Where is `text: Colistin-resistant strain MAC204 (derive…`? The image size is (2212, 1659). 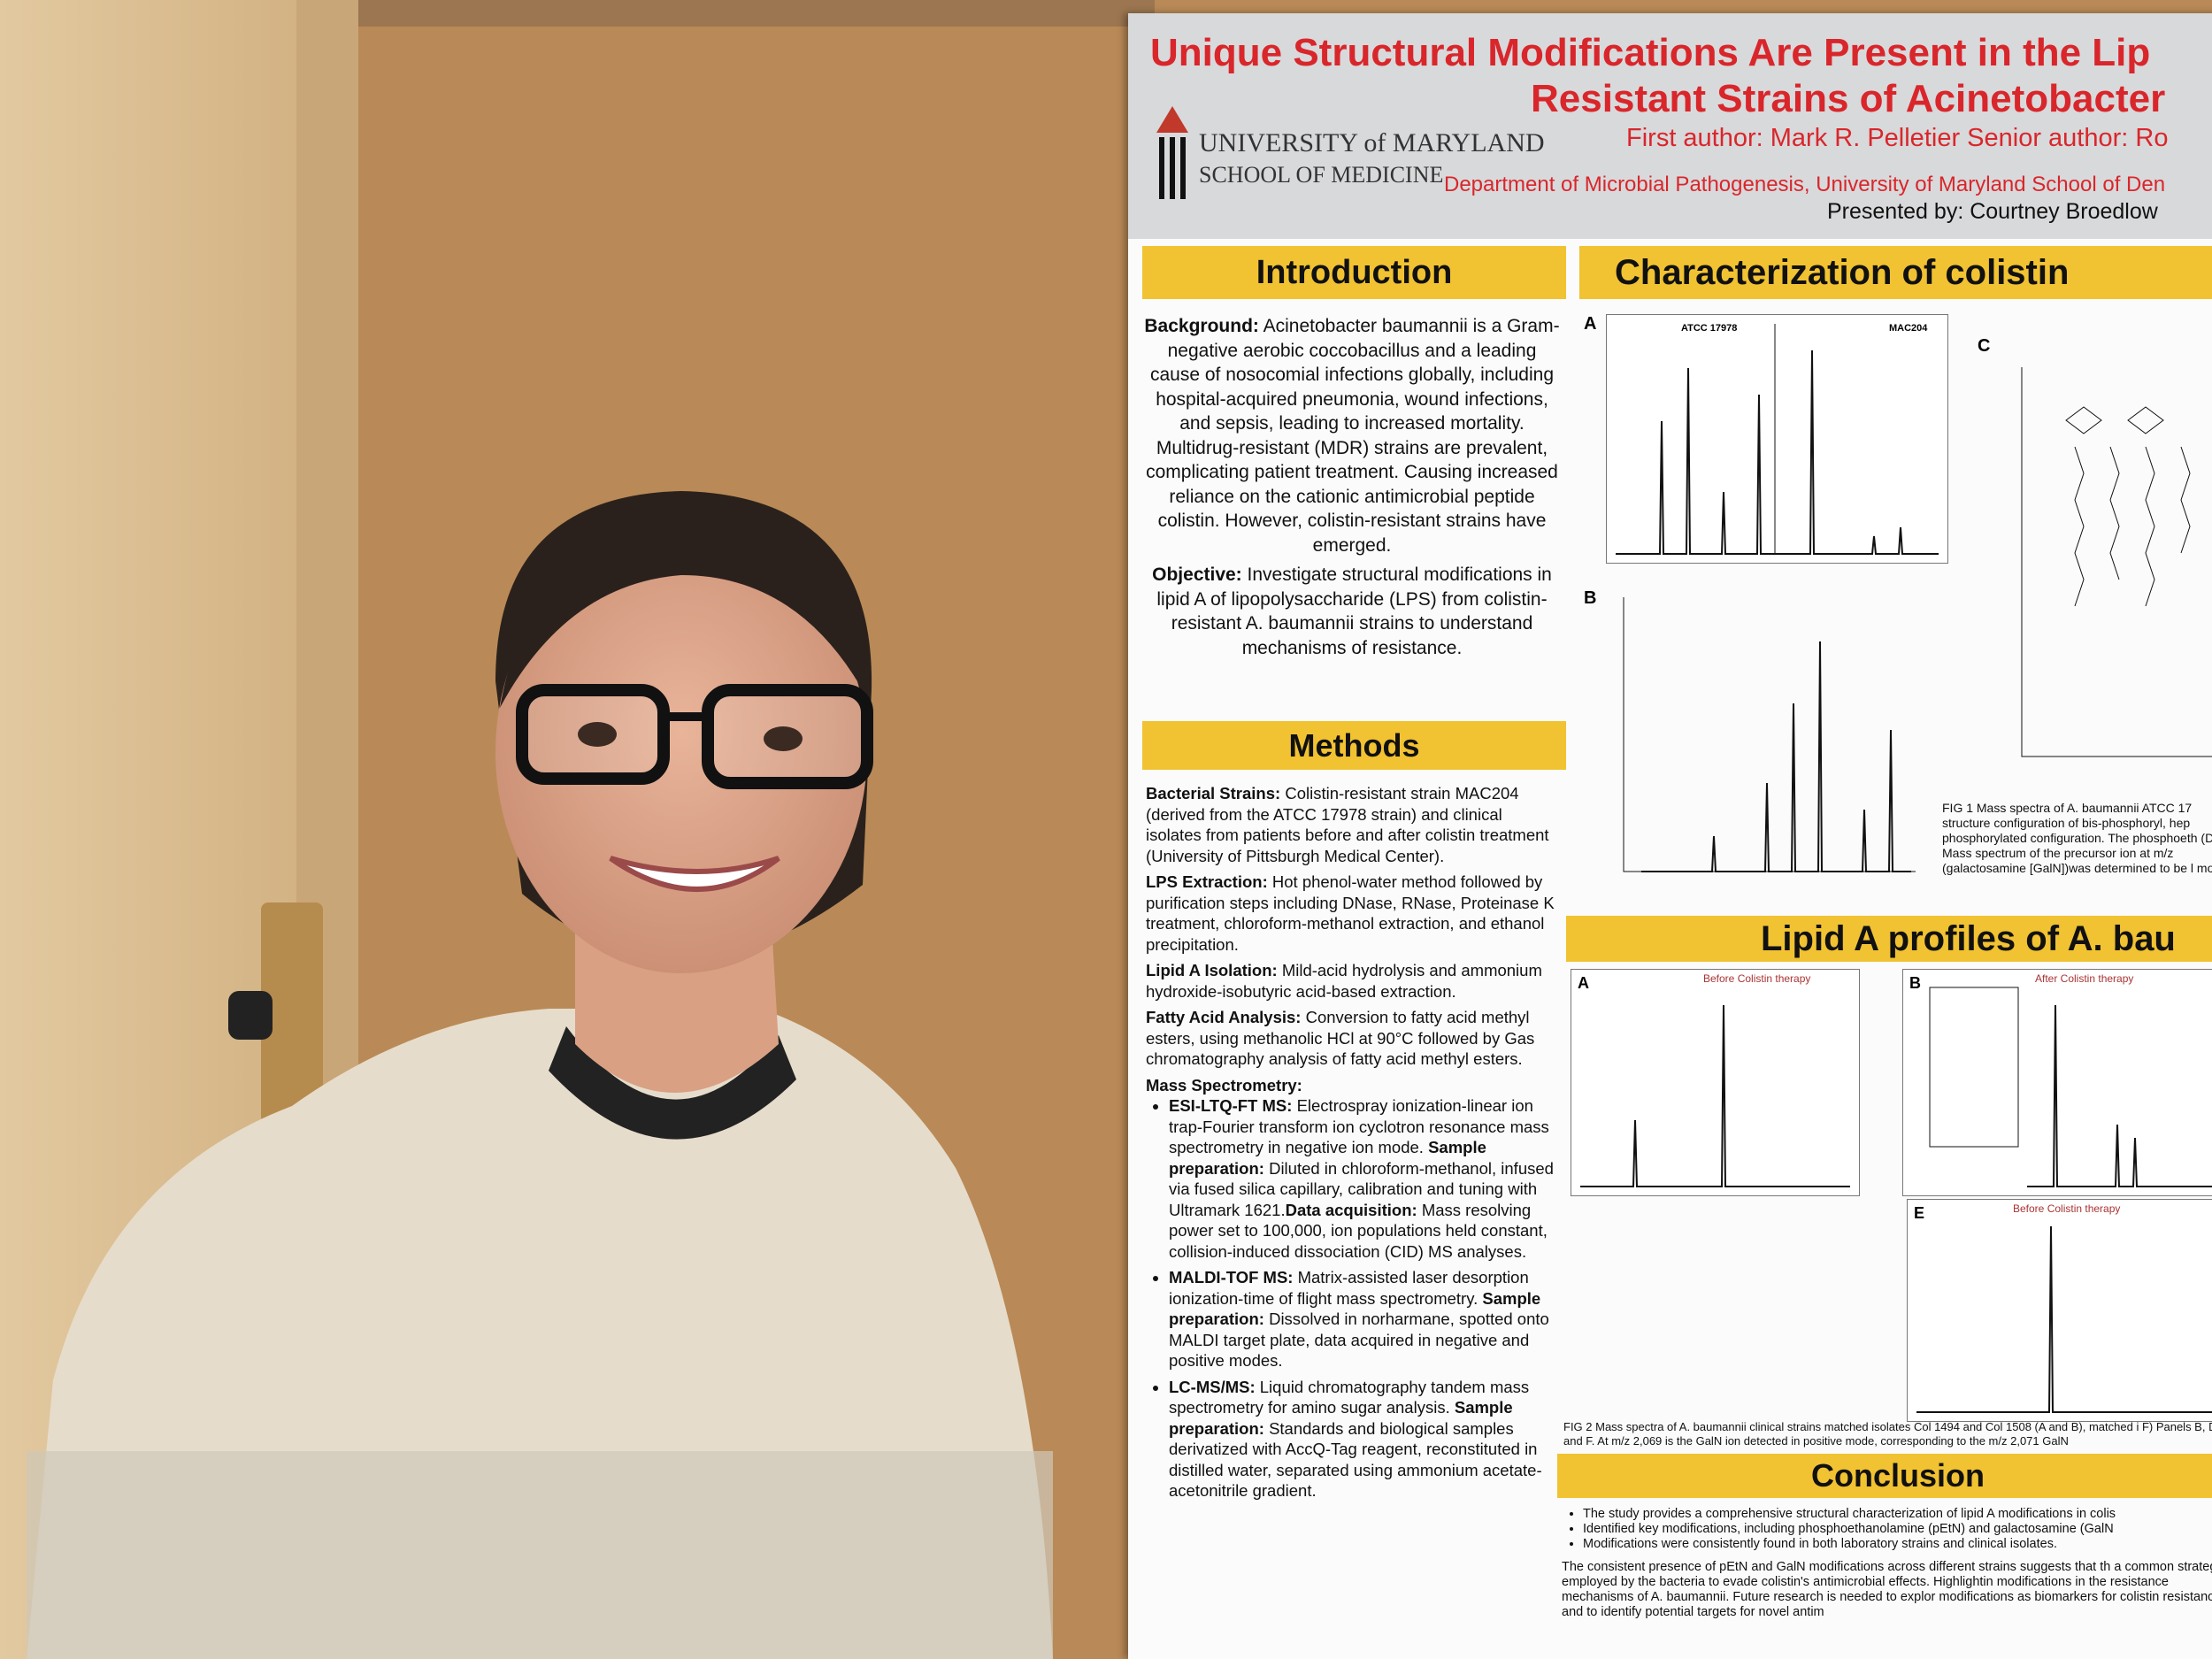 text: Colistin-resistant strain MAC204 (derive… is located at coordinates (1348, 825).